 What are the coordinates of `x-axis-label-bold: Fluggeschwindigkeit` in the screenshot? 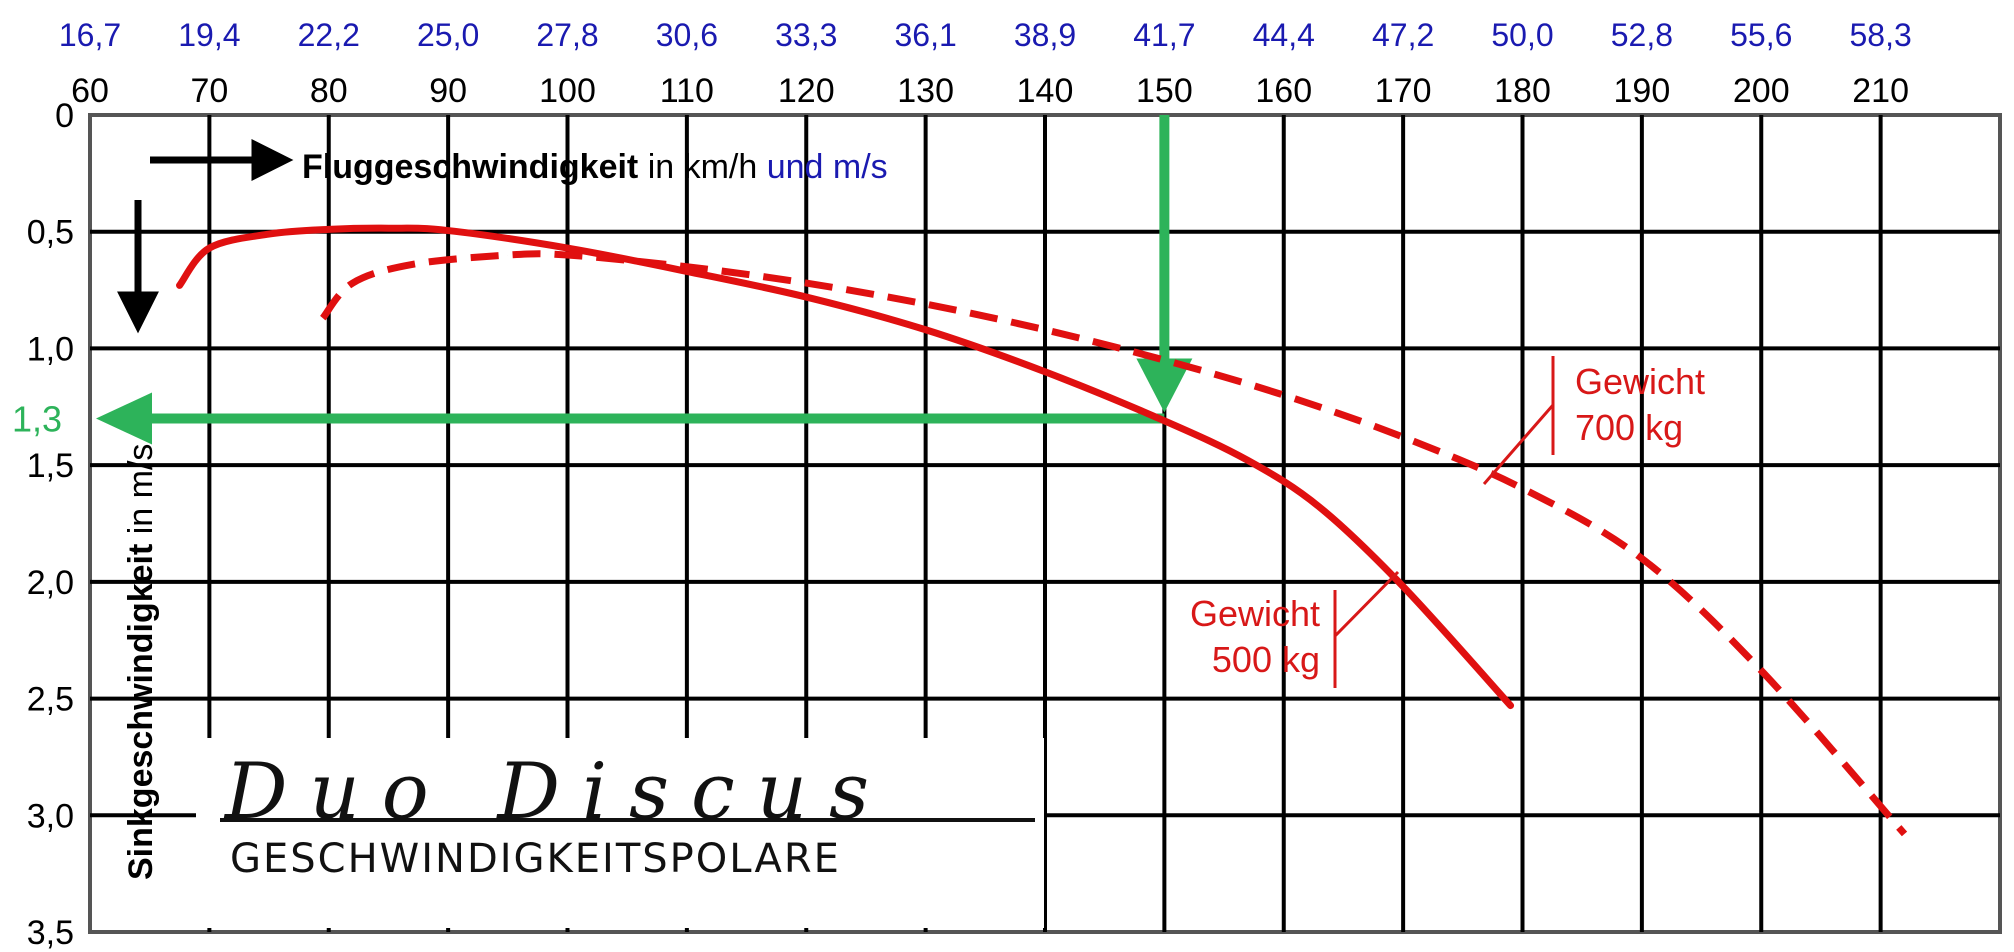 It's located at (470, 167).